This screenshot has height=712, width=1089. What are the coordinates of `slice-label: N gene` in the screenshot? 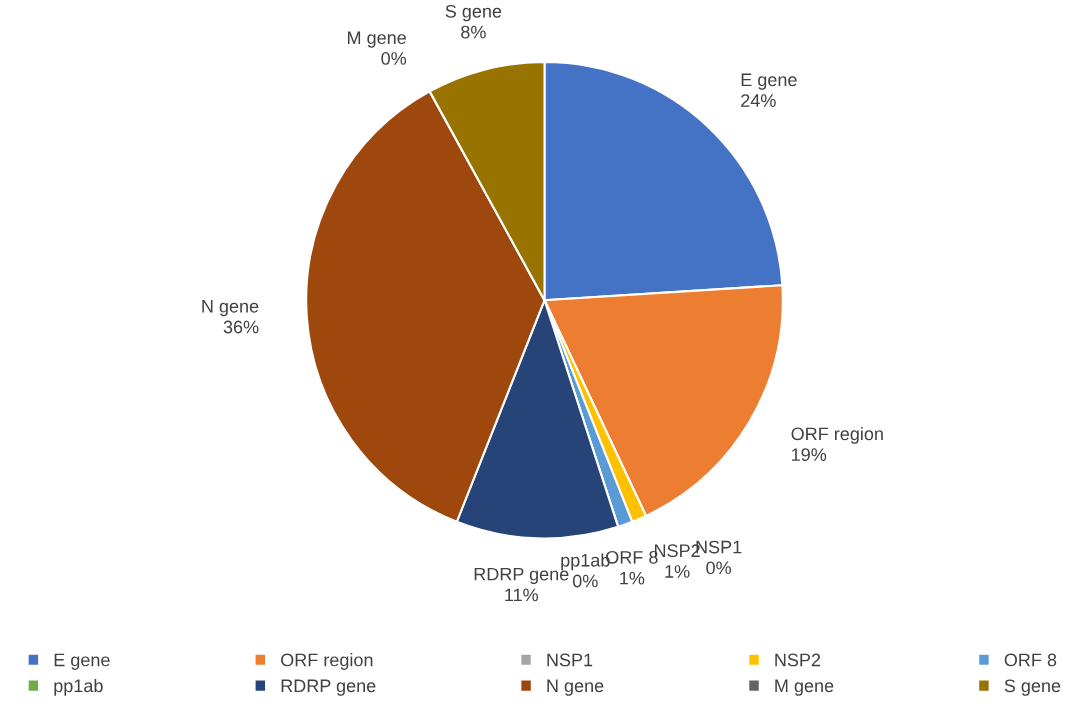 It's located at (230, 308).